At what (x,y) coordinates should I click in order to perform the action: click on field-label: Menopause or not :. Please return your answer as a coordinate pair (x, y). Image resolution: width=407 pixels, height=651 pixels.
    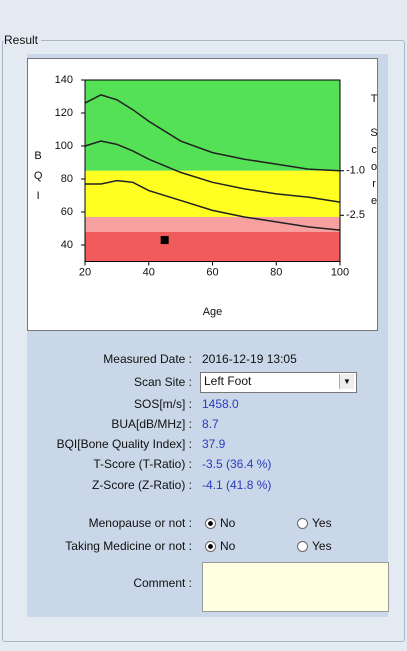
    Looking at the image, I should click on (140, 523).